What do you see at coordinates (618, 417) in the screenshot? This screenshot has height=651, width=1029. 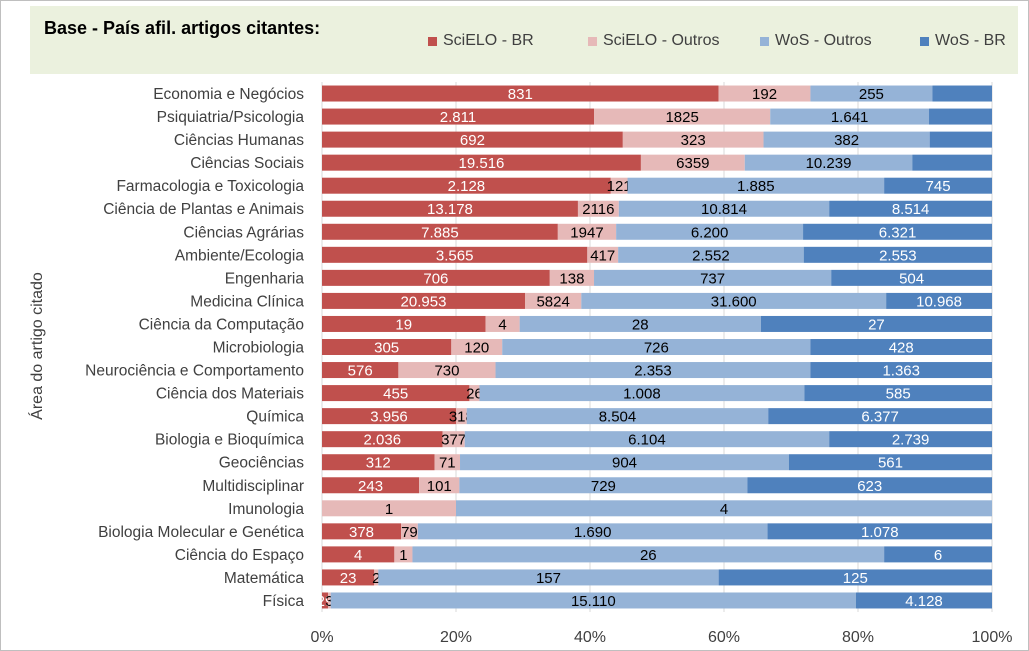 I see `data-label: 8.504` at bounding box center [618, 417].